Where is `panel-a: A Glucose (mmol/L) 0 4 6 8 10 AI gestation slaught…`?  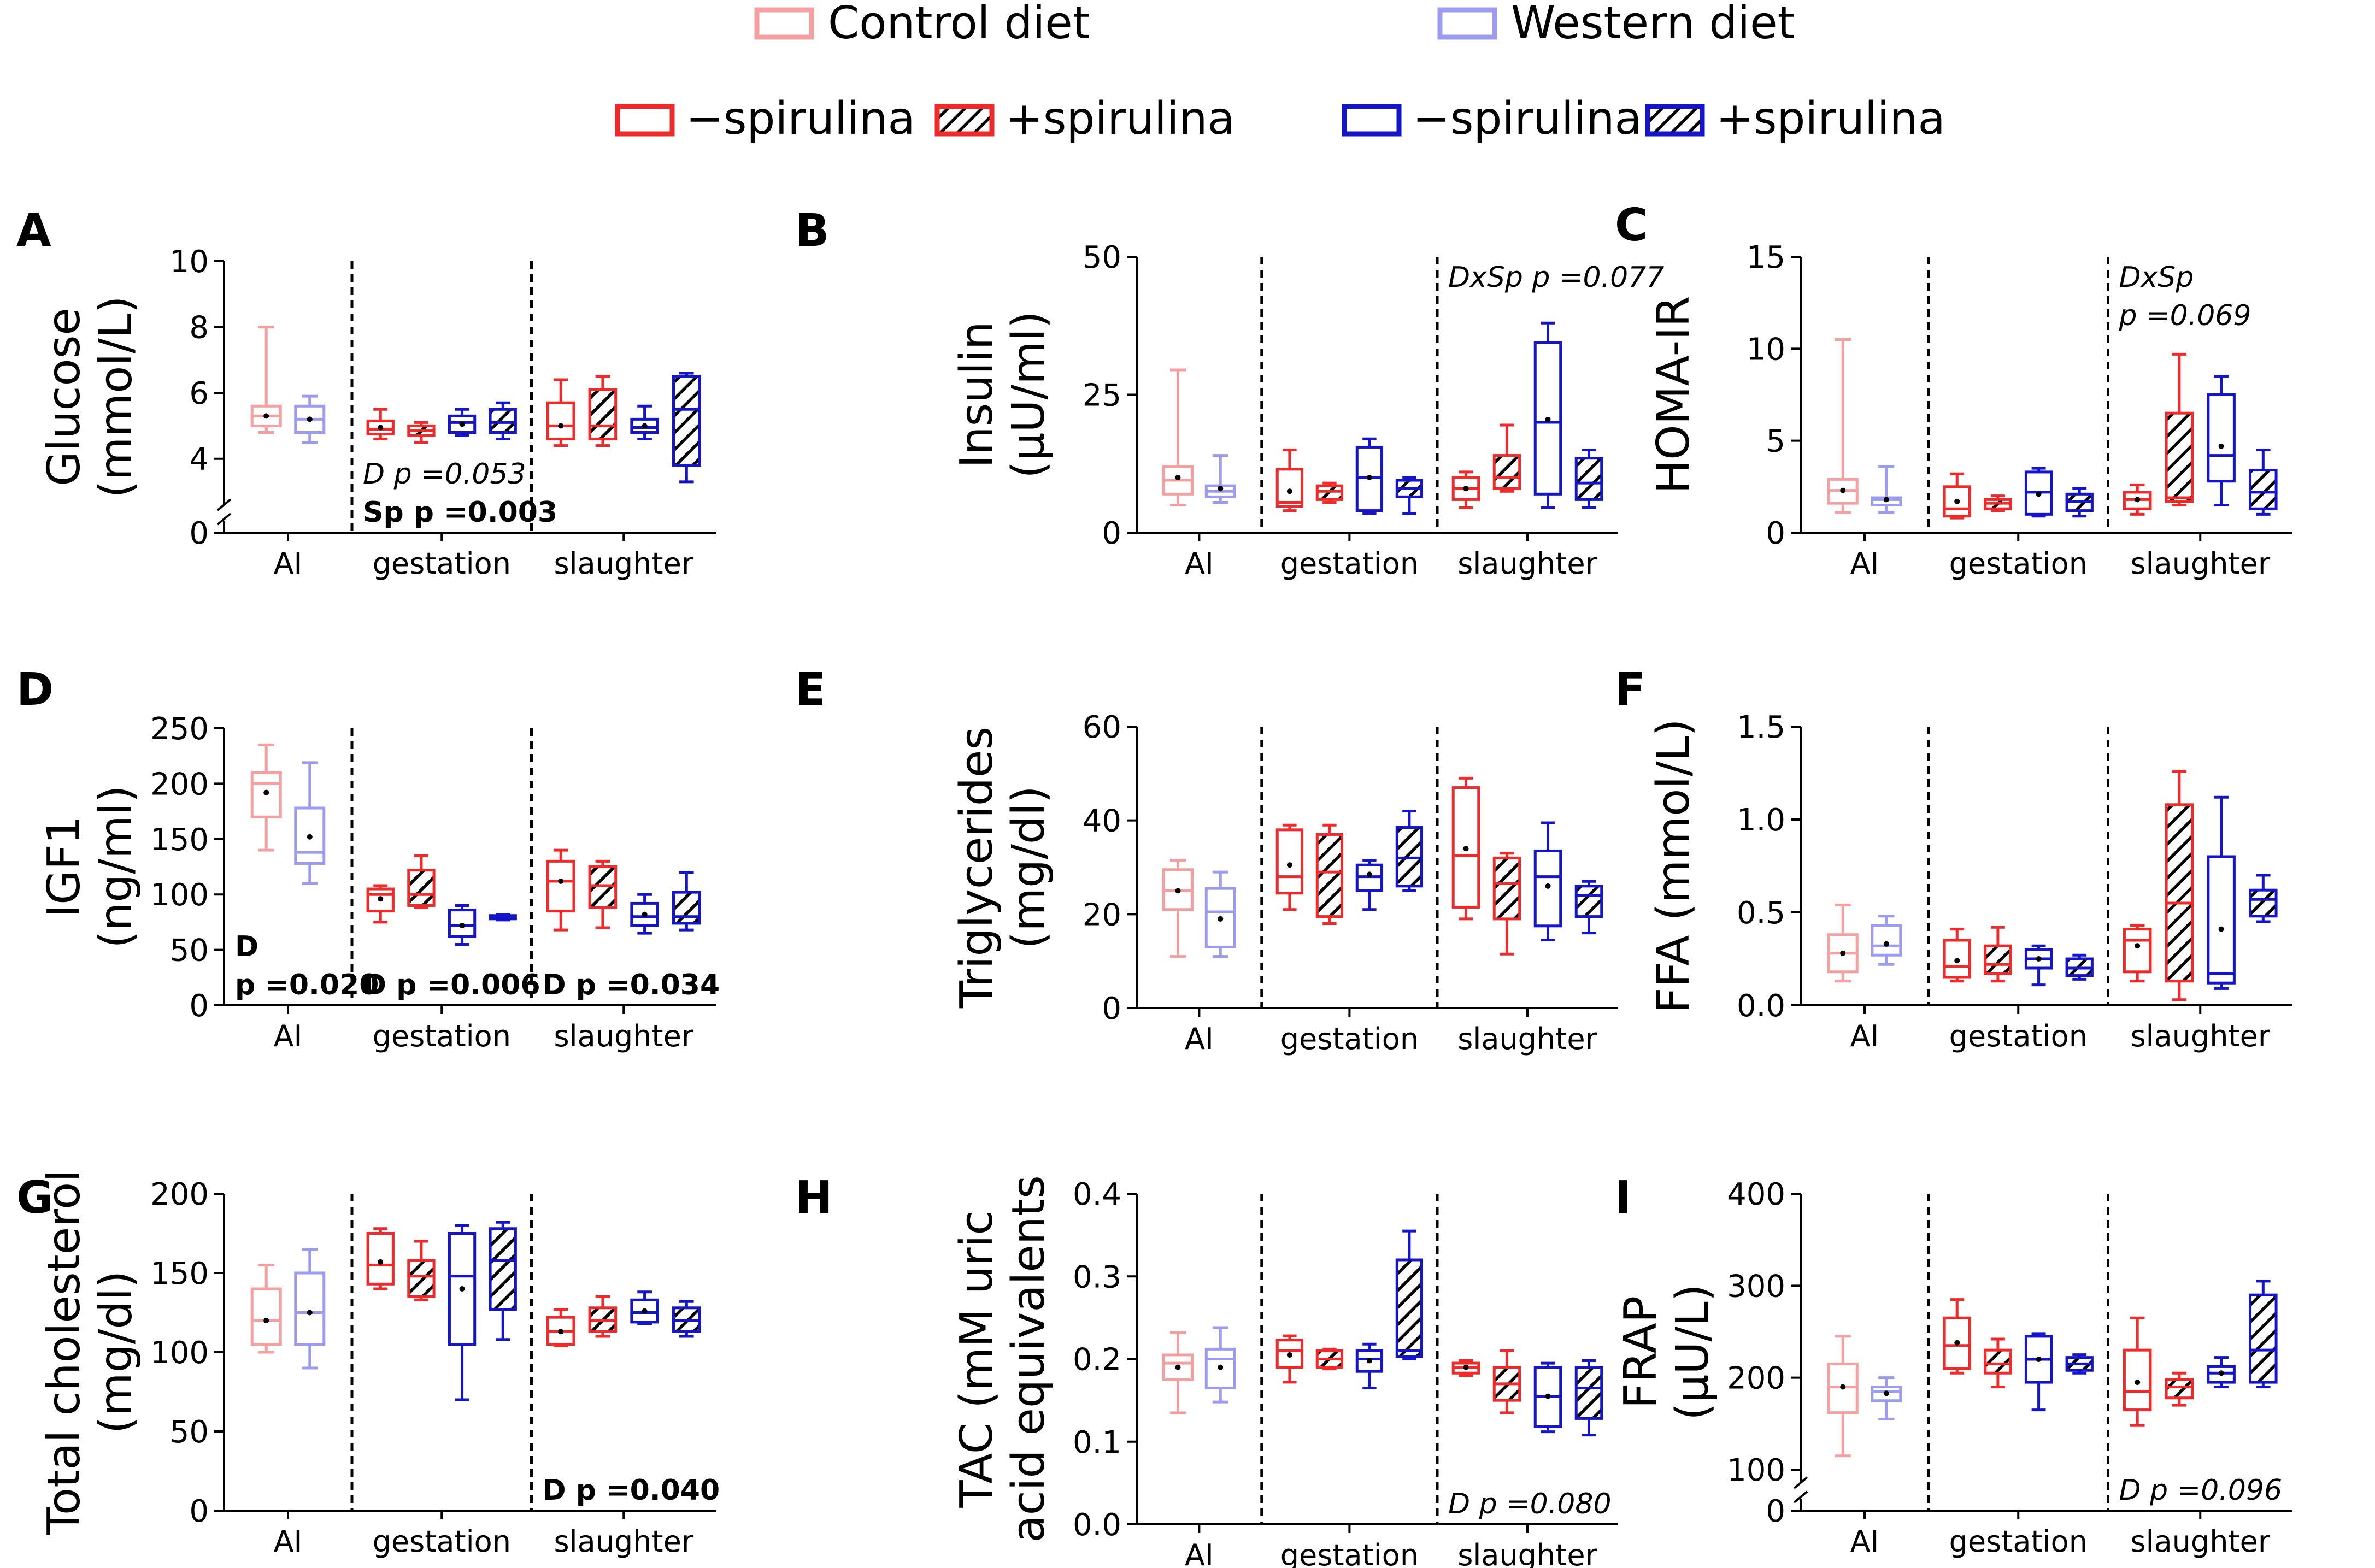 panel-a: A Glucose (mmol/L) 0 4 6 8 10 AI gestation slaught… is located at coordinates (366, 393).